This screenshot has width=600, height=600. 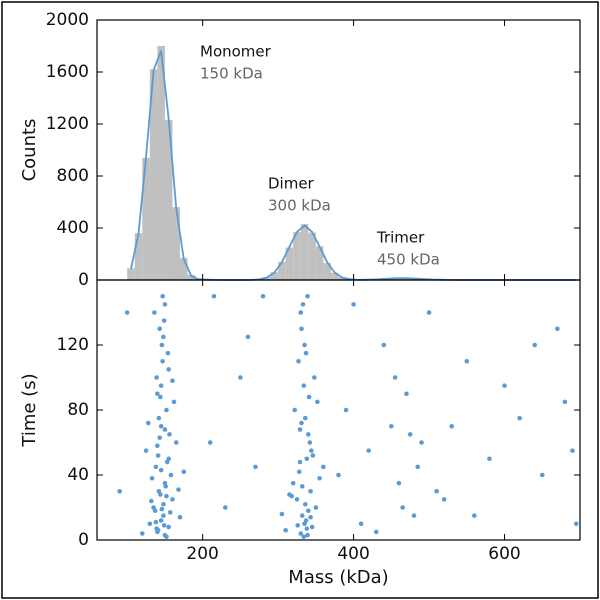 What do you see at coordinates (400, 238) in the screenshot?
I see `annotation-label: Trimer` at bounding box center [400, 238].